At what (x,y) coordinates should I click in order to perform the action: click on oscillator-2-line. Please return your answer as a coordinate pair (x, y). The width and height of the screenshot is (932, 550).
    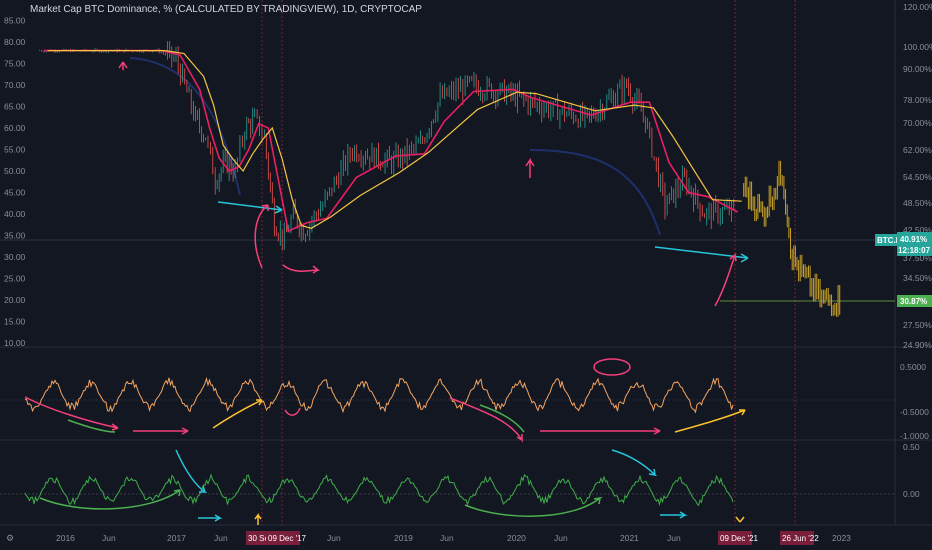
    Looking at the image, I should click on (379, 490).